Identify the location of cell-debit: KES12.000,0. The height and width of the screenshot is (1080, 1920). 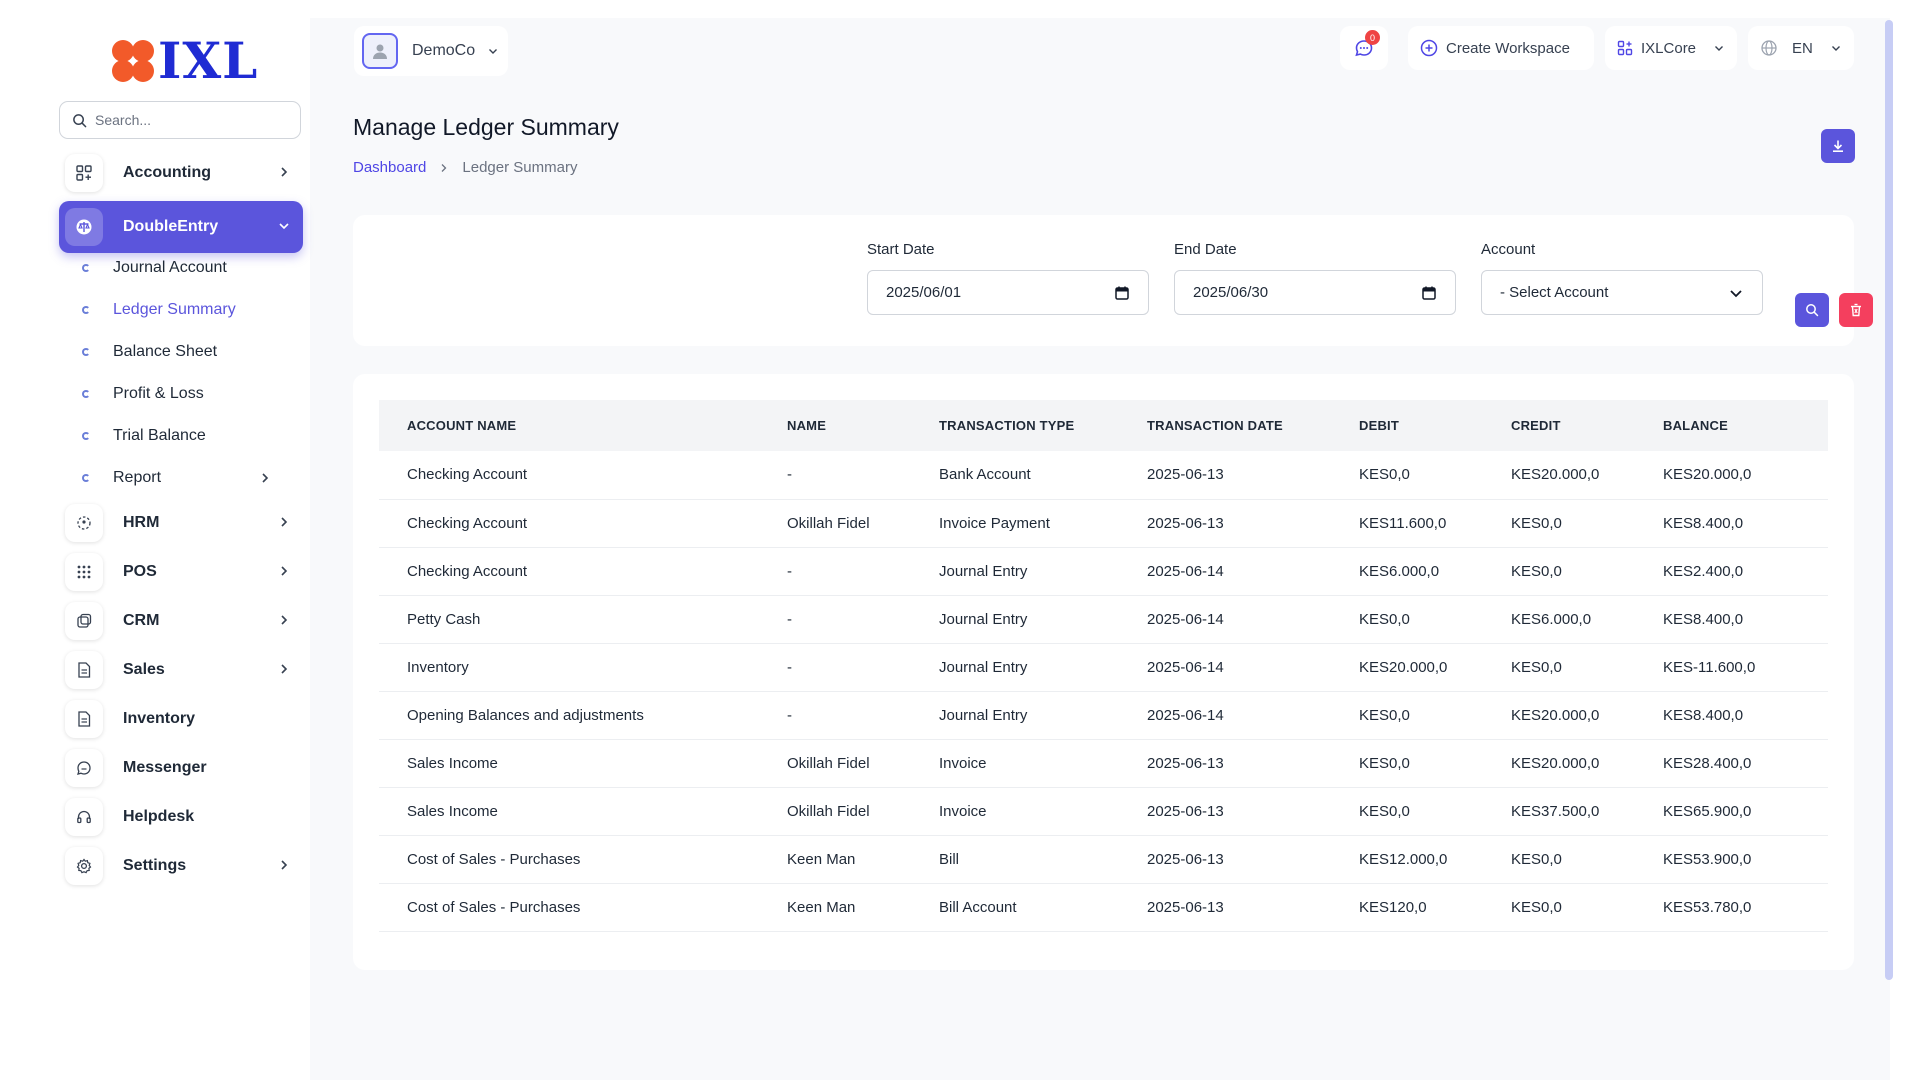
(1407, 859).